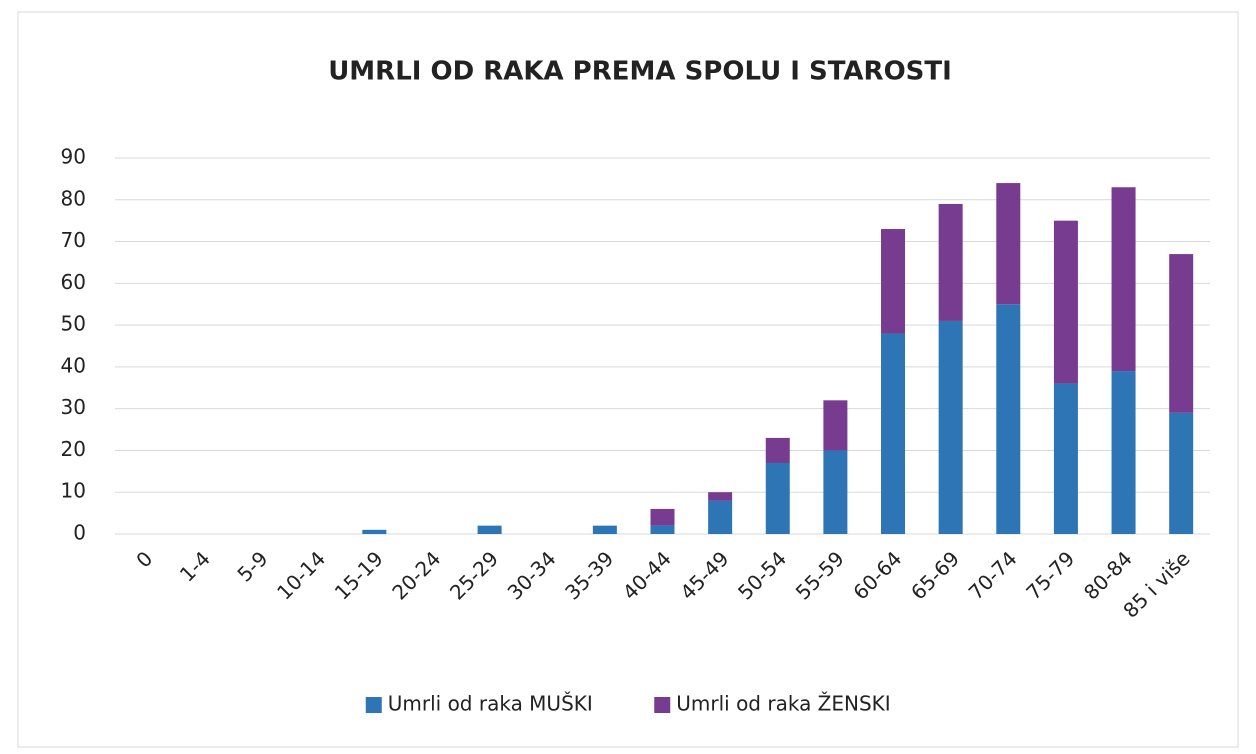 This screenshot has width=1256, height=754. Describe the element at coordinates (73, 282) in the screenshot. I see `y-tick-label: 60` at that location.